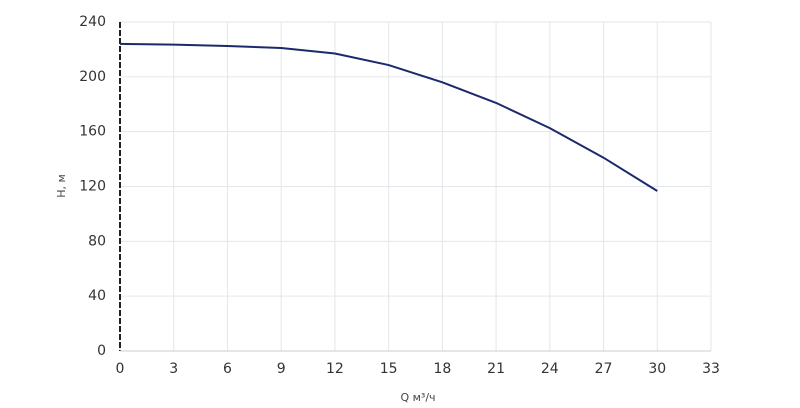 This screenshot has width=800, height=408. What do you see at coordinates (657, 369) in the screenshot?
I see `x-tick-label: 30` at bounding box center [657, 369].